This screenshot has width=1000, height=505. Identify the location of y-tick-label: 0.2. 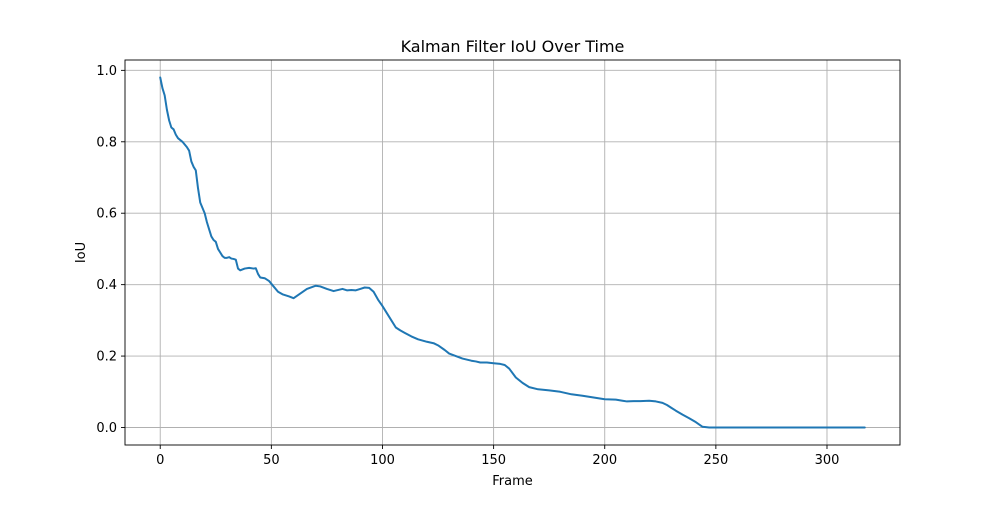
(106, 357).